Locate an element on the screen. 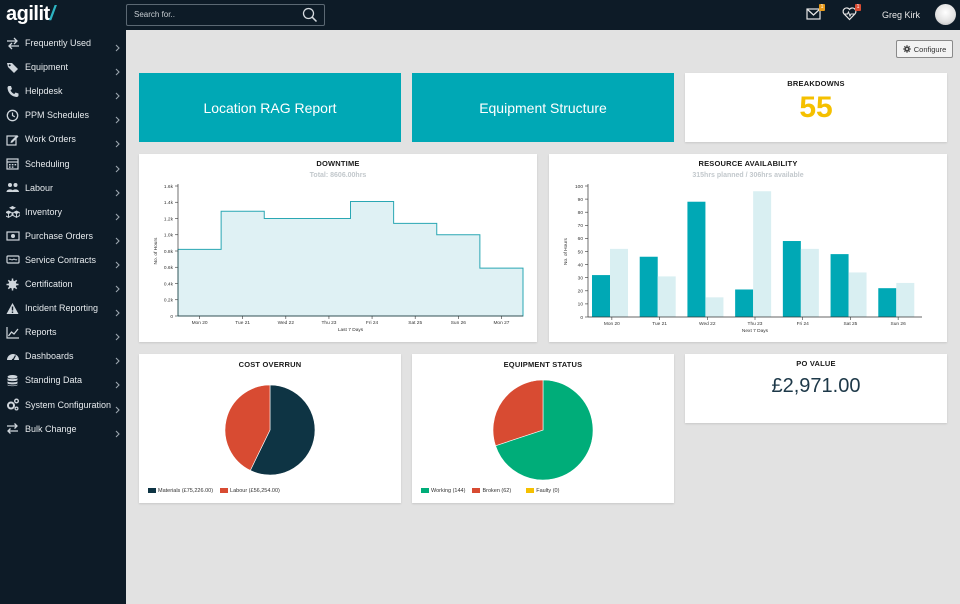 The height and width of the screenshot is (604, 960). search-input: Search for.. is located at coordinates (154, 14).